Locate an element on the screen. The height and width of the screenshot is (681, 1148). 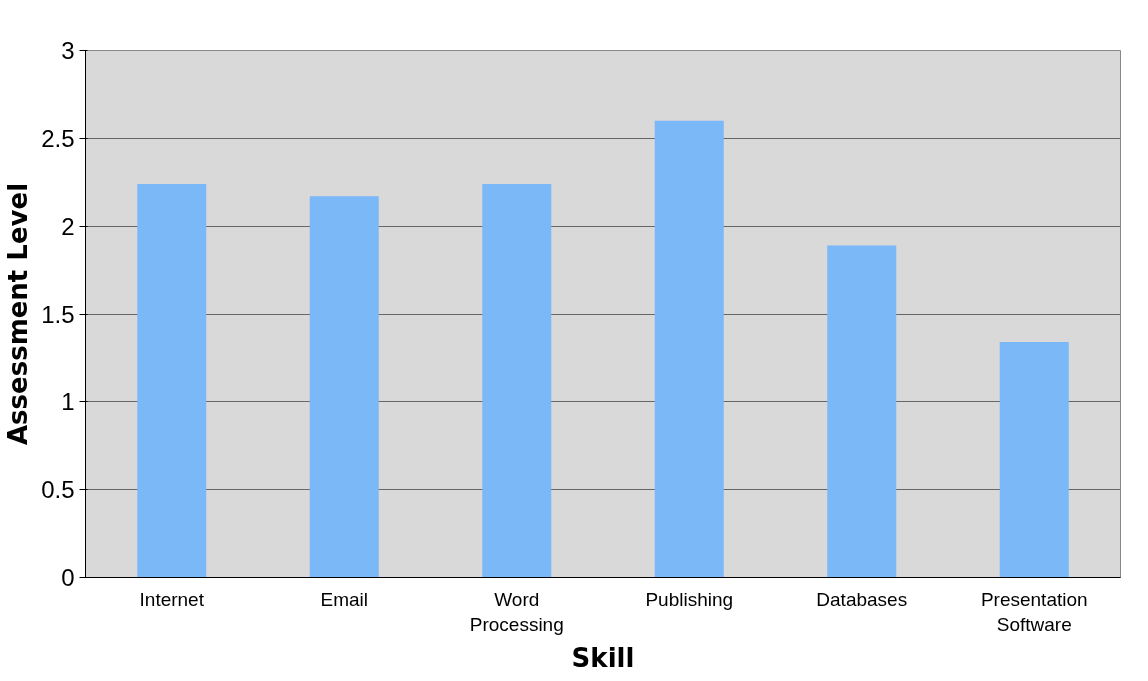
y-tick-label: 0.5 is located at coordinates (58, 490).